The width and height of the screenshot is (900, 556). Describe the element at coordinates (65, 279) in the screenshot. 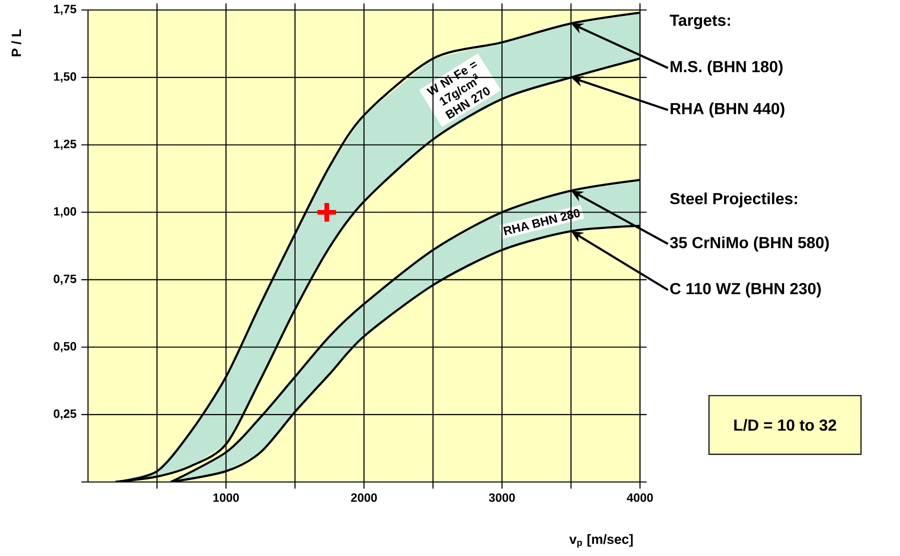

I see `y-tick-label: 0,75` at that location.